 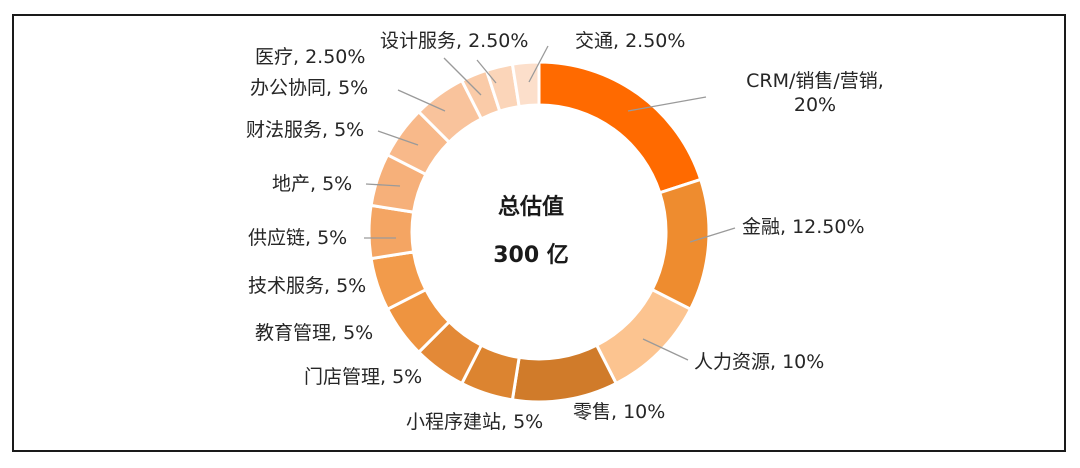 I want to click on slice-label-12: 医疗, 2.50%, so click(x=310, y=57).